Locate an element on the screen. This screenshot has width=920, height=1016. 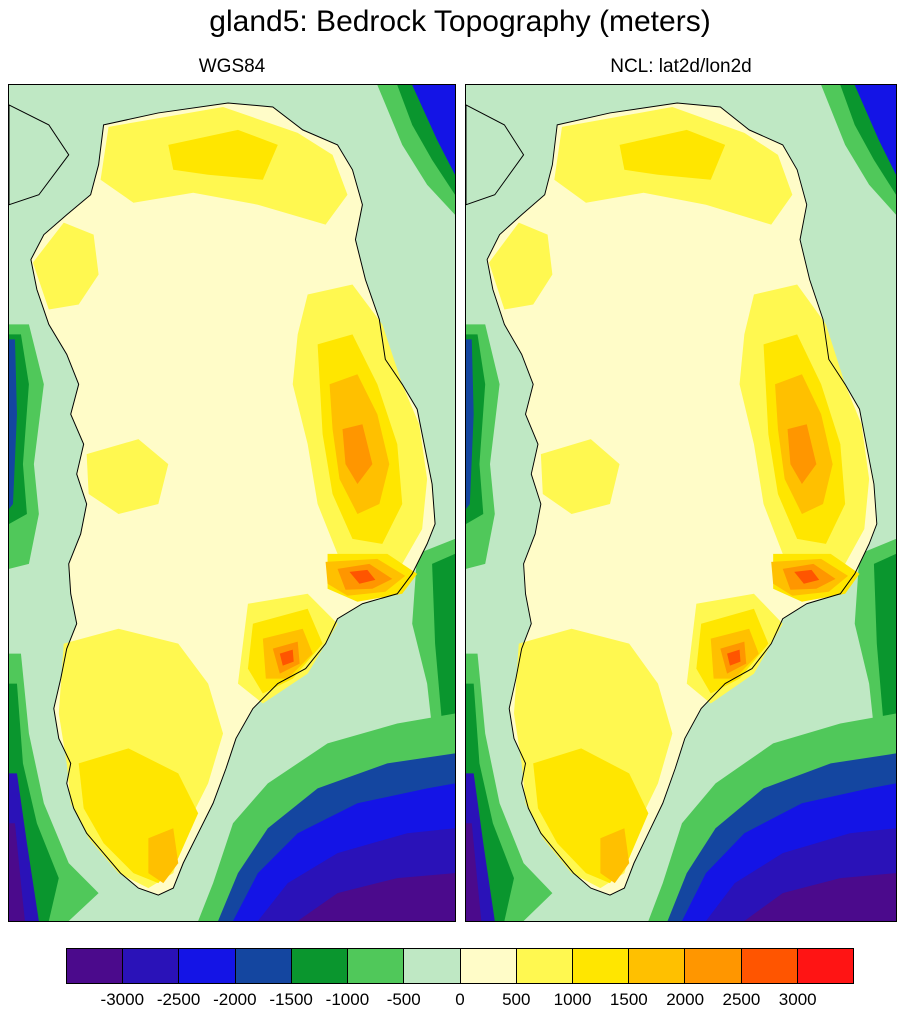
colorbar-label: -500 is located at coordinates (403, 999).